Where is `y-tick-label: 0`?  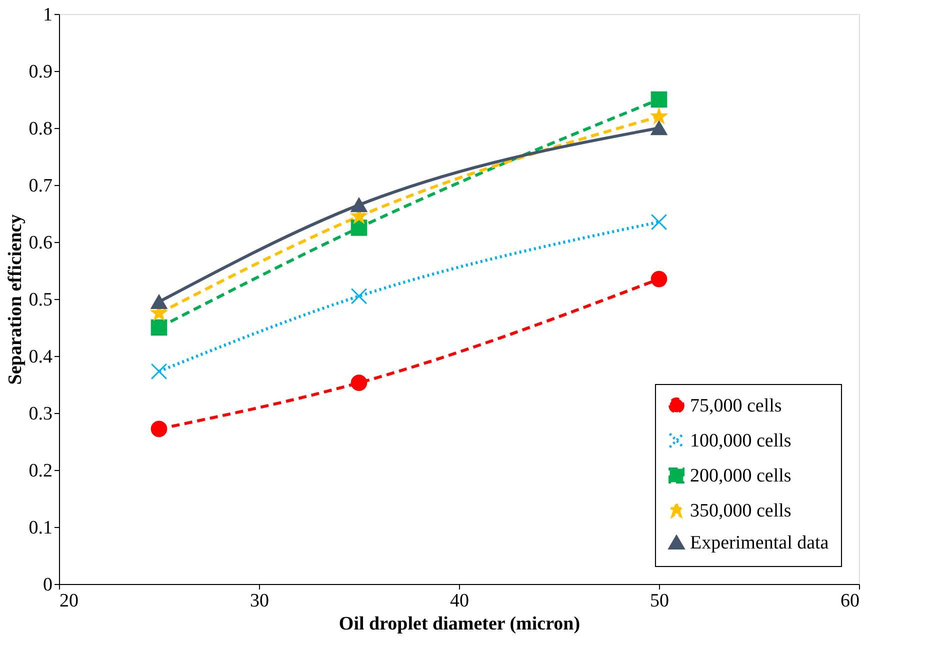 y-tick-label: 0 is located at coordinates (47, 585).